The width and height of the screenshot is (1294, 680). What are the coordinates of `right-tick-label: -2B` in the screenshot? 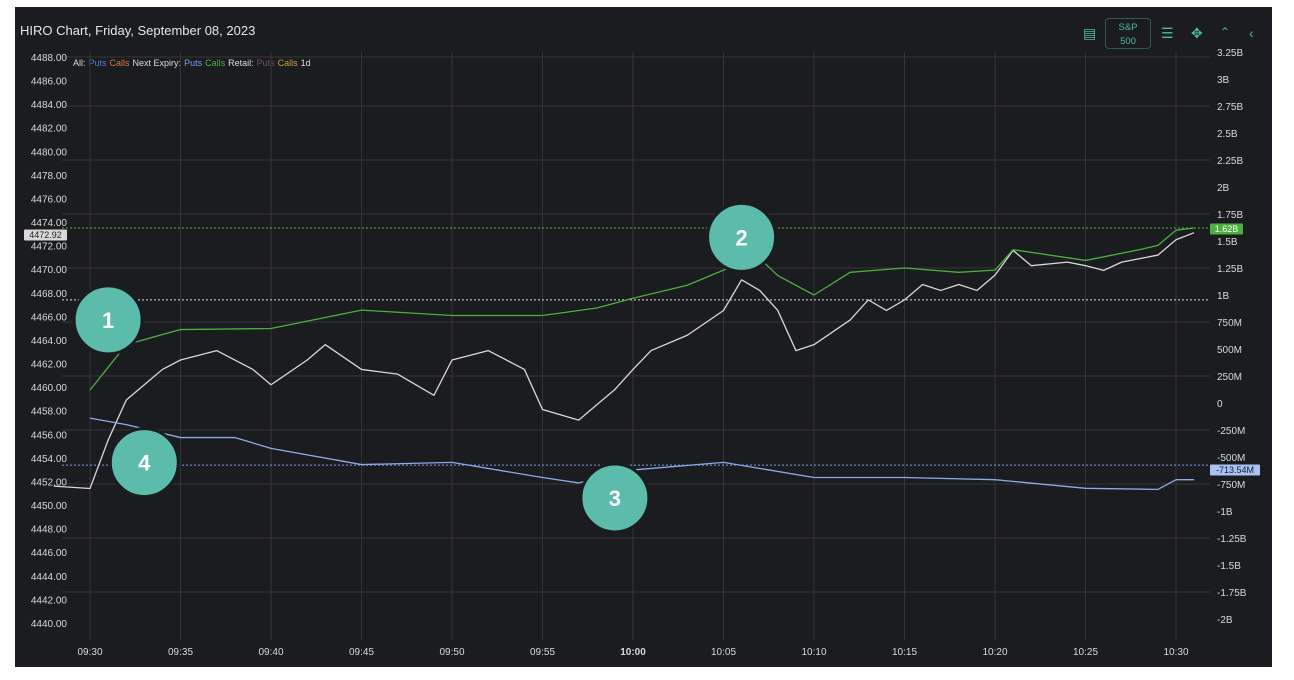 It's located at (1225, 620).